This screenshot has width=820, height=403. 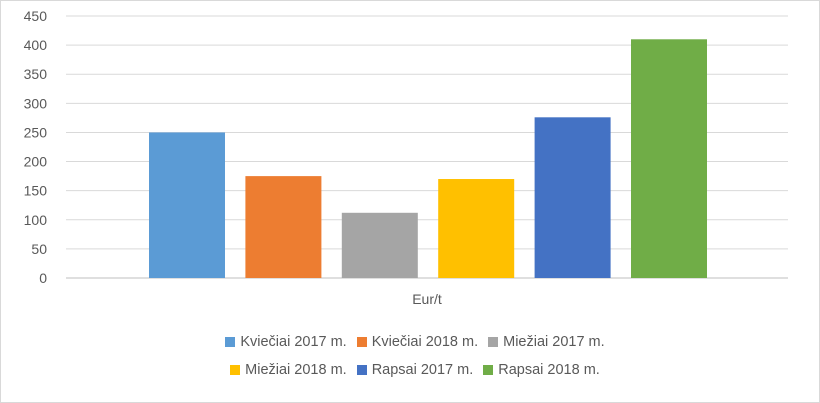 I want to click on legend-item-rapsai-2018: Rapsai 2018 m., so click(x=541, y=370).